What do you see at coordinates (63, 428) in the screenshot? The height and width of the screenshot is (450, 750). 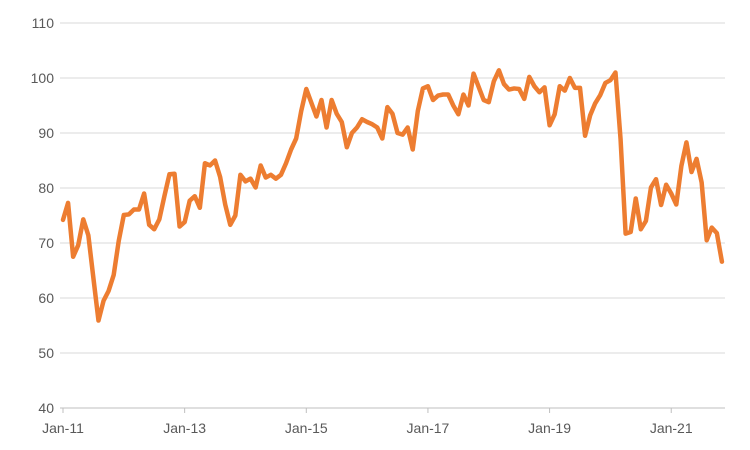 I see `x-tick-label: Jan-11` at bounding box center [63, 428].